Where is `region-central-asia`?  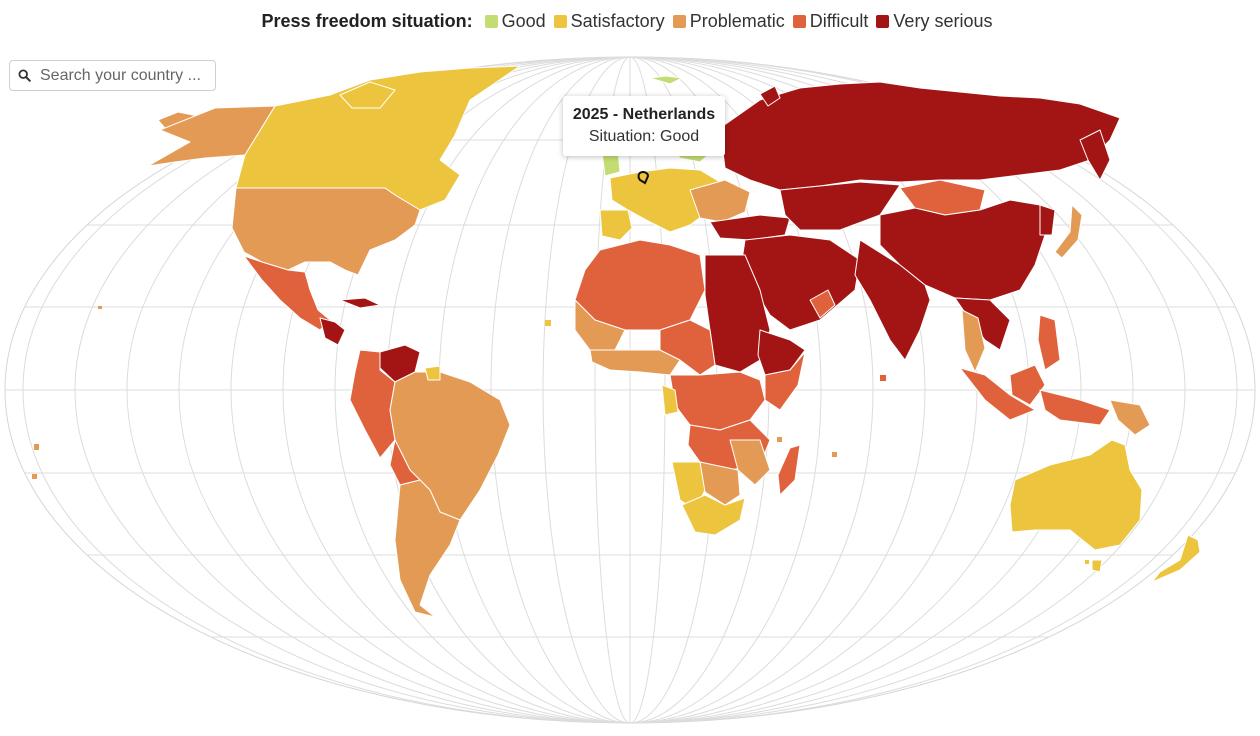 region-central-asia is located at coordinates (840, 206).